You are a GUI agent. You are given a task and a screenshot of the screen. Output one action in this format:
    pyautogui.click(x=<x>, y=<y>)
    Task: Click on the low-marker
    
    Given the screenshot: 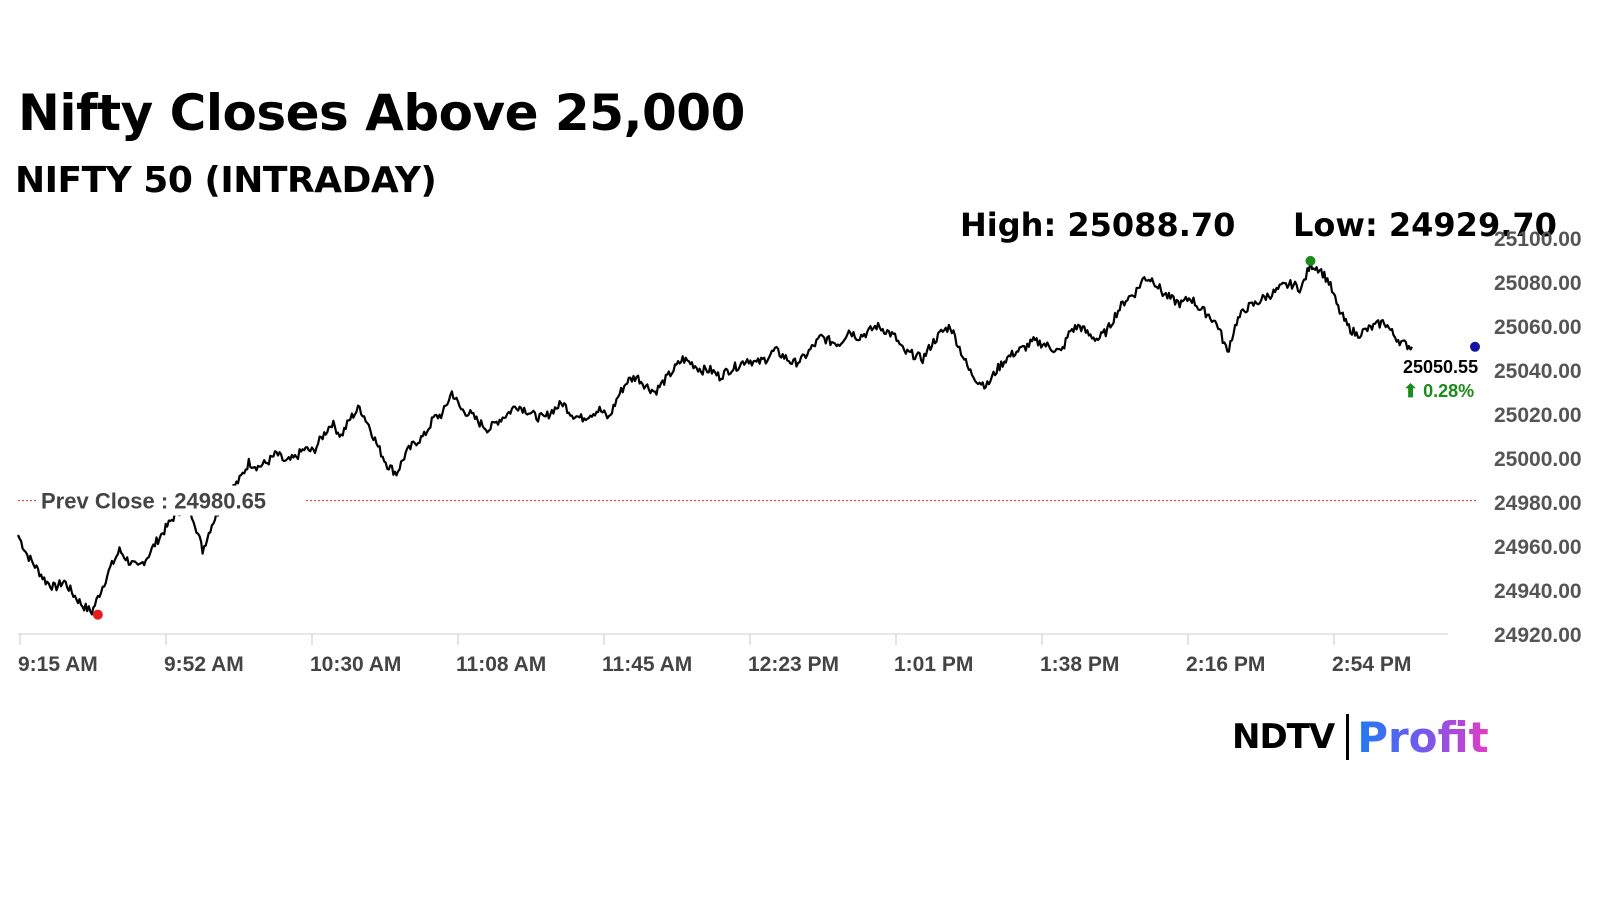 What is the action you would take?
    pyautogui.click(x=97, y=614)
    